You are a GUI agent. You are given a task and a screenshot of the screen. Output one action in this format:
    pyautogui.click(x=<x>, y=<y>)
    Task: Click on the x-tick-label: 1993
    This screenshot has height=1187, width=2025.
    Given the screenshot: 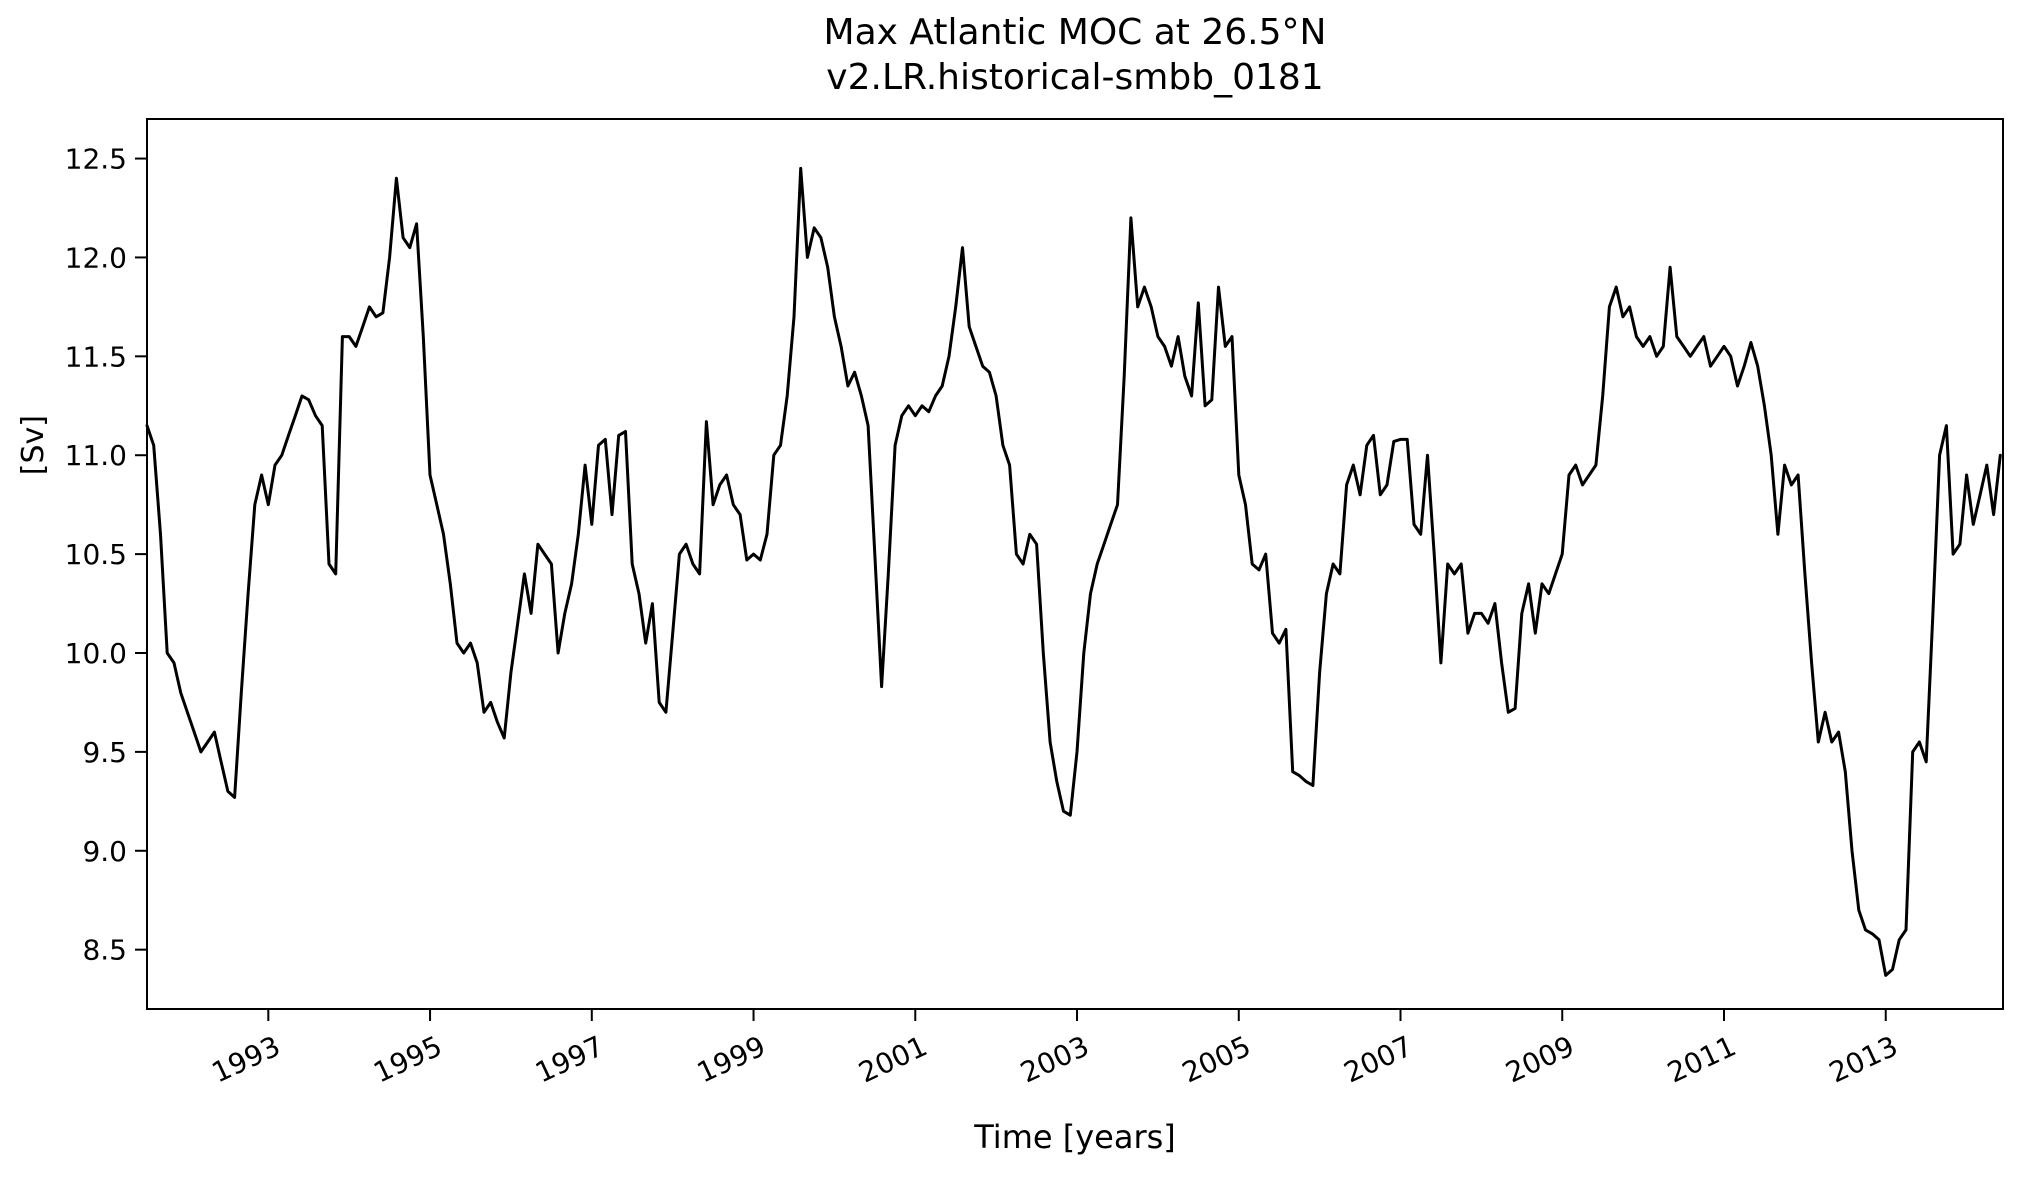 What is the action you would take?
    pyautogui.click(x=246, y=1059)
    